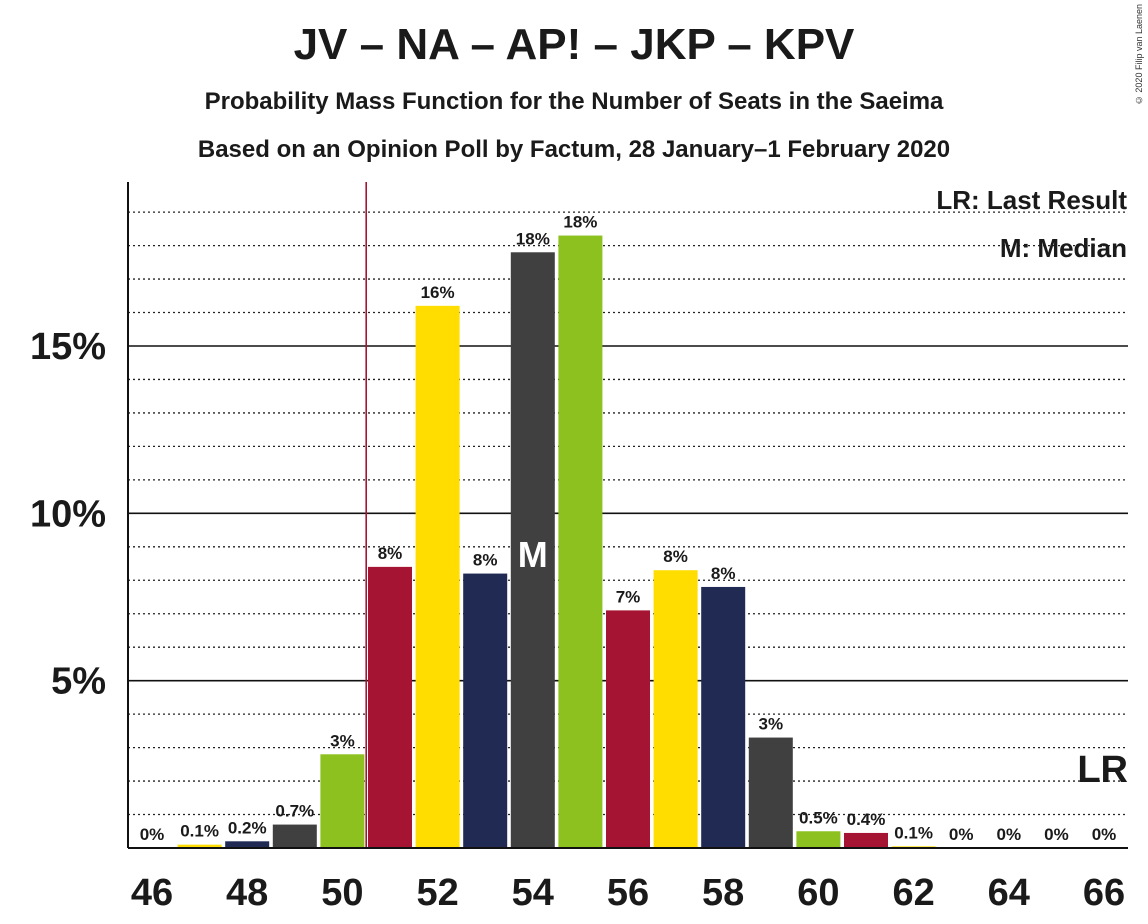  Describe the element at coordinates (866, 819) in the screenshot. I see `data-label: 0.4%` at that location.